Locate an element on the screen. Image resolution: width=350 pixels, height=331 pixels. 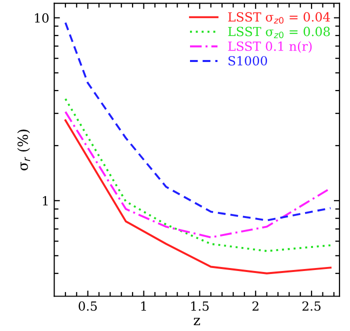
x-tick-label: 1.5 is located at coordinates (200, 306).